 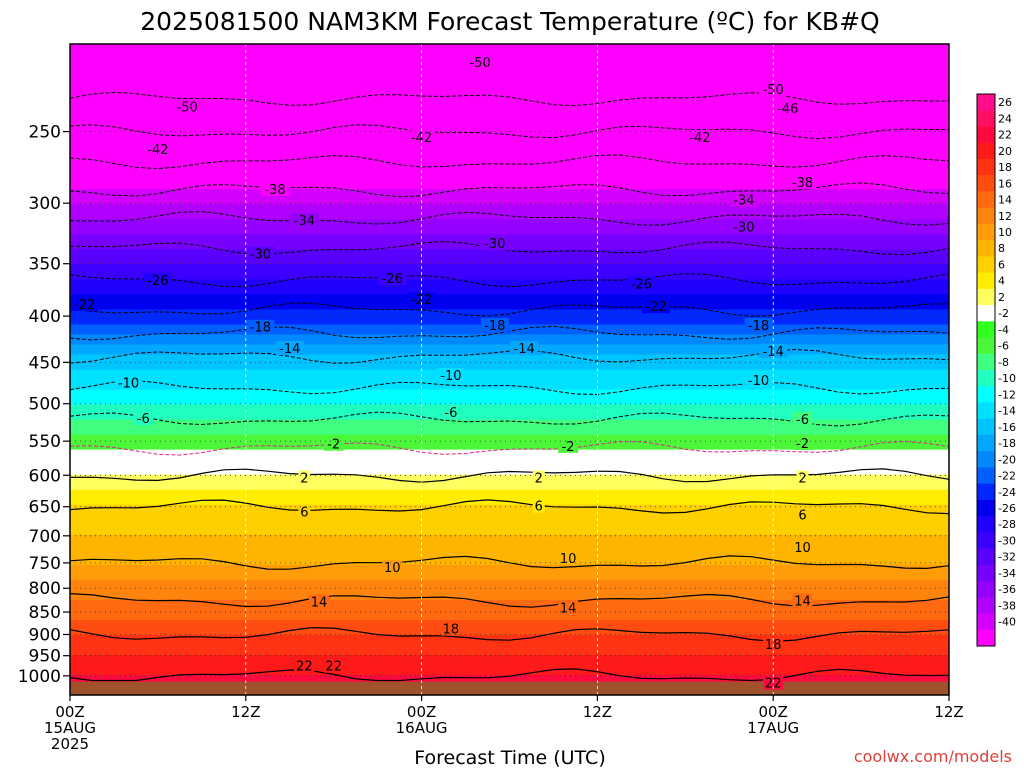 I want to click on x-tick-label: 00Z, so click(x=773, y=712).